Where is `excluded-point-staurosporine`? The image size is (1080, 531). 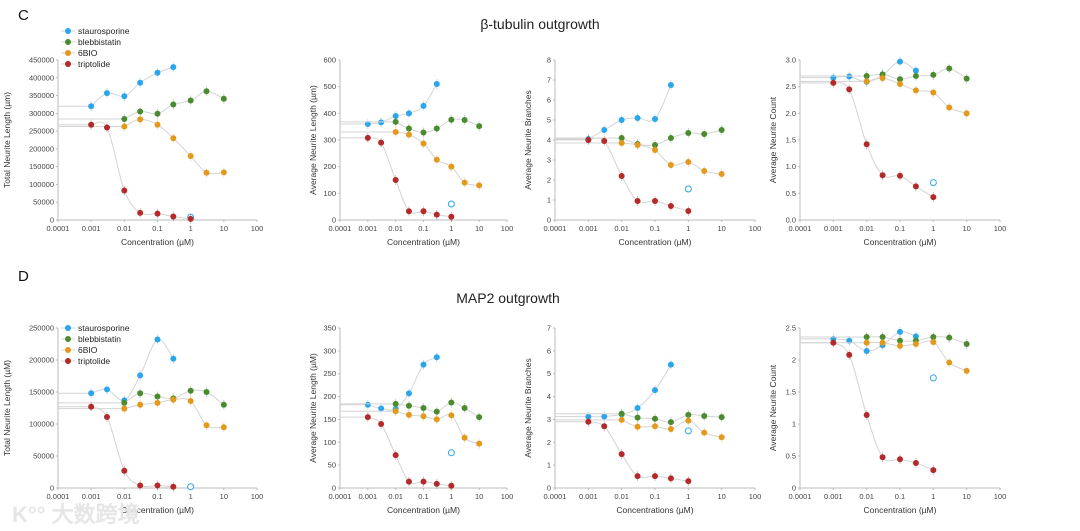
excluded-point-staurosporine is located at coordinates (451, 453).